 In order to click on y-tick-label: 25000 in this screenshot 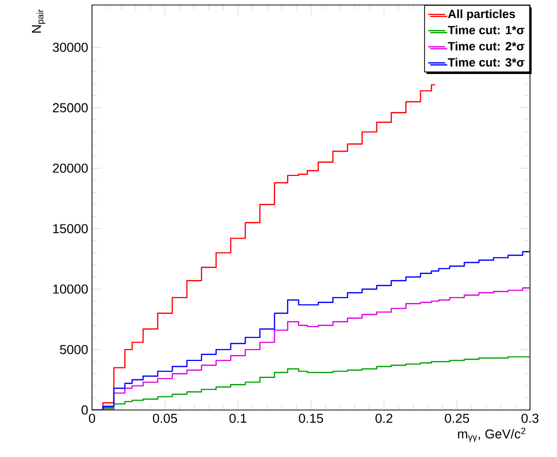, I will do `click(70, 107)`.